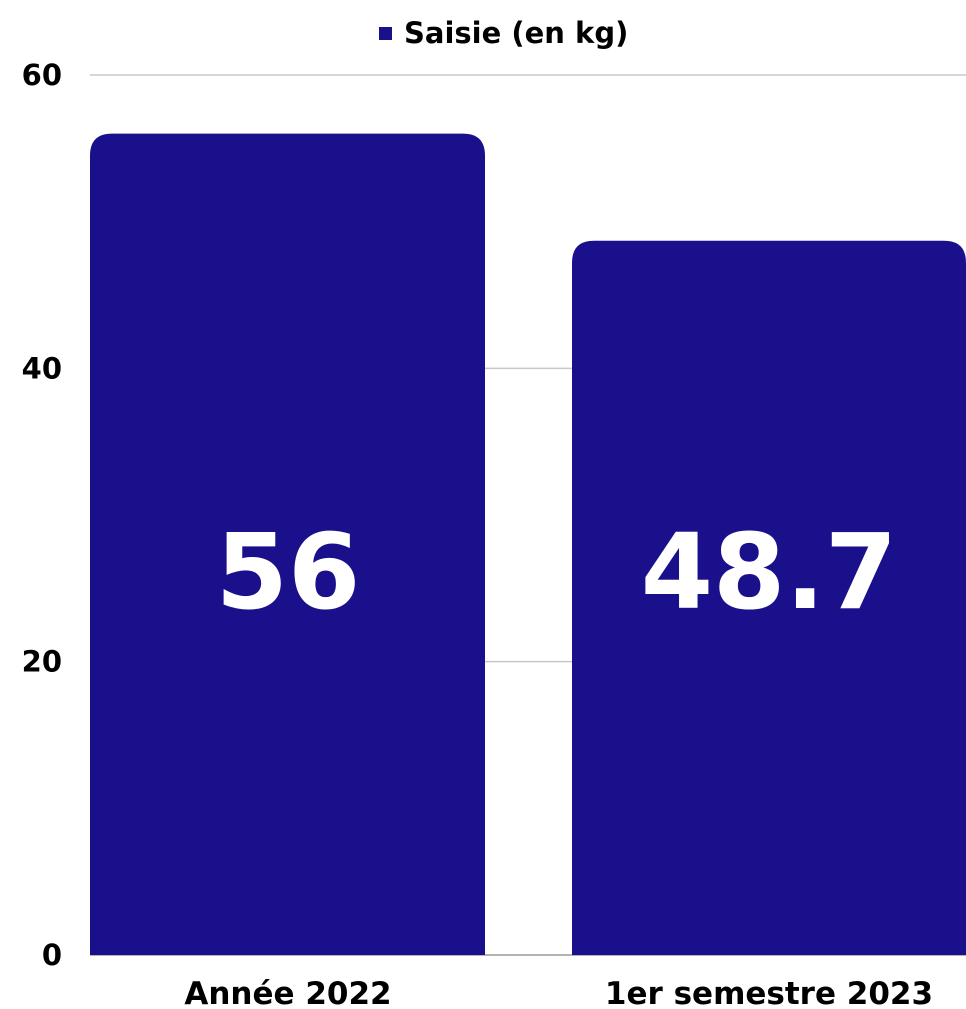  Describe the element at coordinates (52, 955) in the screenshot. I see `y-tick-label-0: 0` at that location.